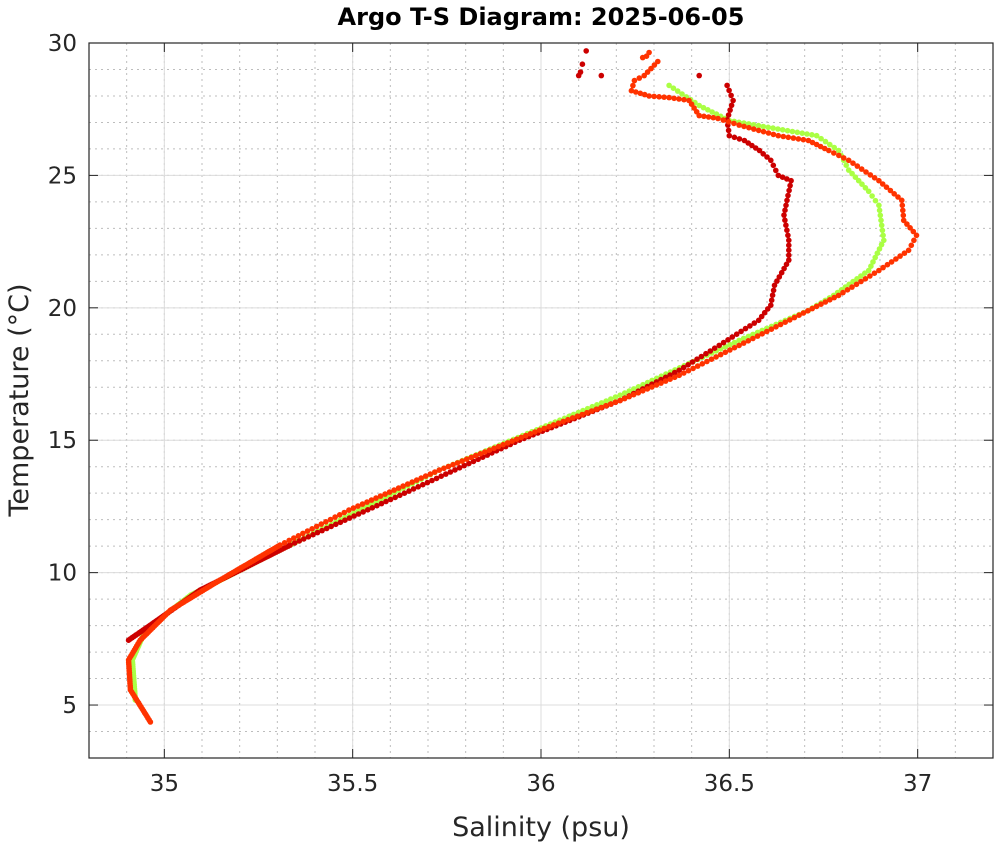 This screenshot has width=997, height=846. What do you see at coordinates (541, 17) in the screenshot?
I see `chart-title: Argo T-S Diagram: 2025-06-05` at bounding box center [541, 17].